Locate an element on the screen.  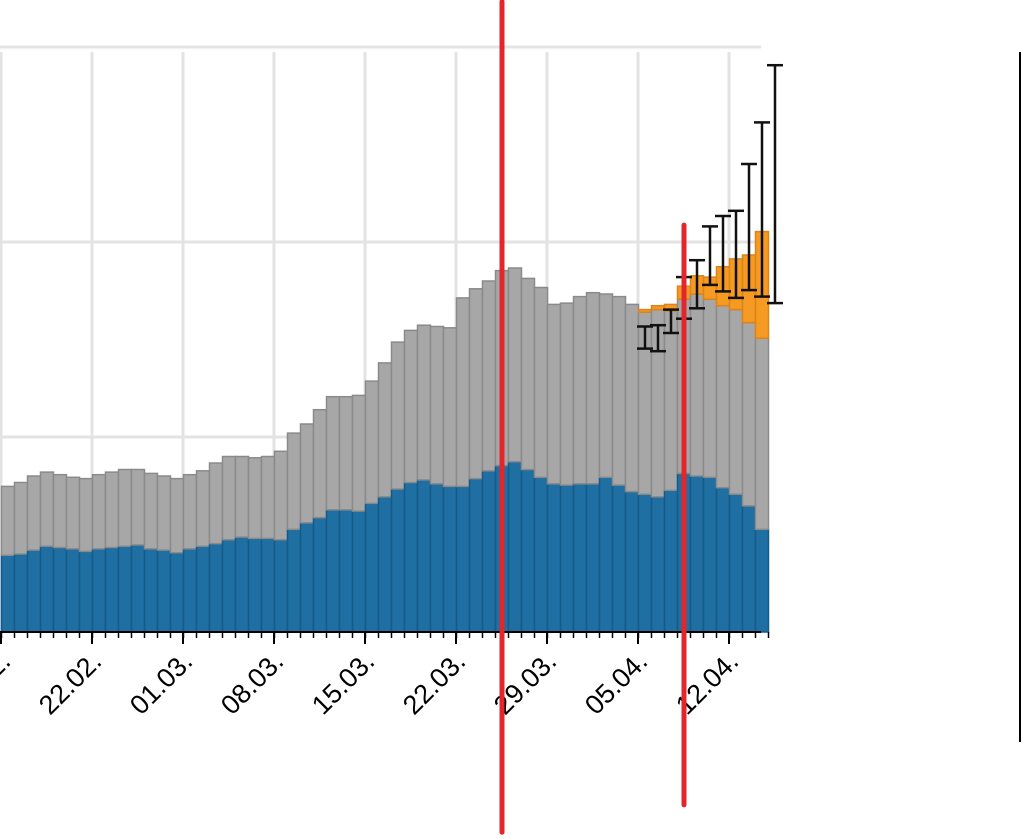
x-tick-label: 29.03. is located at coordinates (525, 683).